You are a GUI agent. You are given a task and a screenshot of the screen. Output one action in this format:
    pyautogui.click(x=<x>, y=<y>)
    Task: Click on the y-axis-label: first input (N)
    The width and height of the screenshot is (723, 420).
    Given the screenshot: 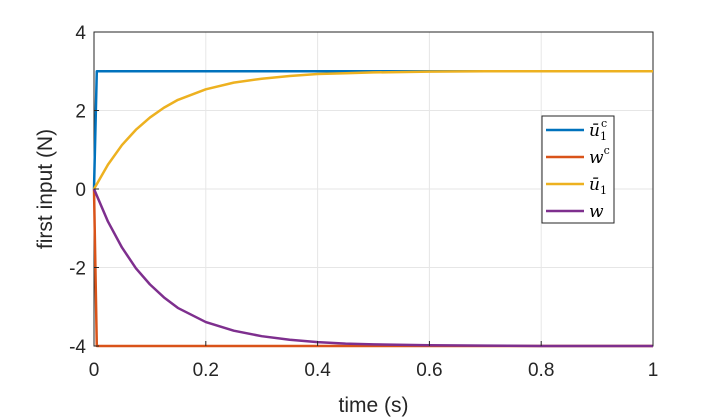 What is the action you would take?
    pyautogui.click(x=45, y=189)
    